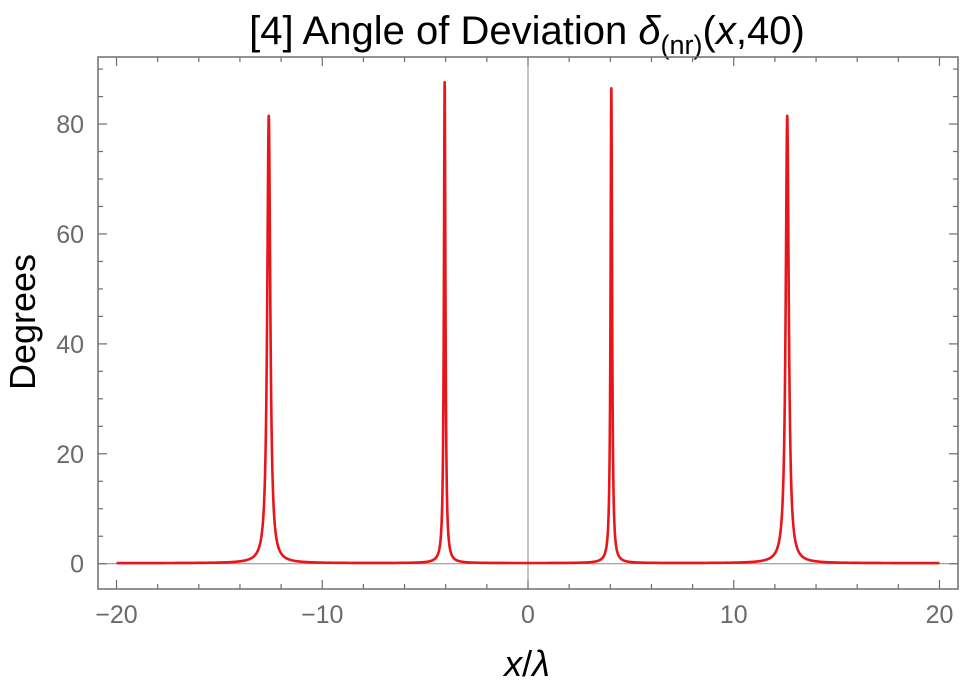  What do you see at coordinates (70, 125) in the screenshot?
I see `y-tick-label: 80` at bounding box center [70, 125].